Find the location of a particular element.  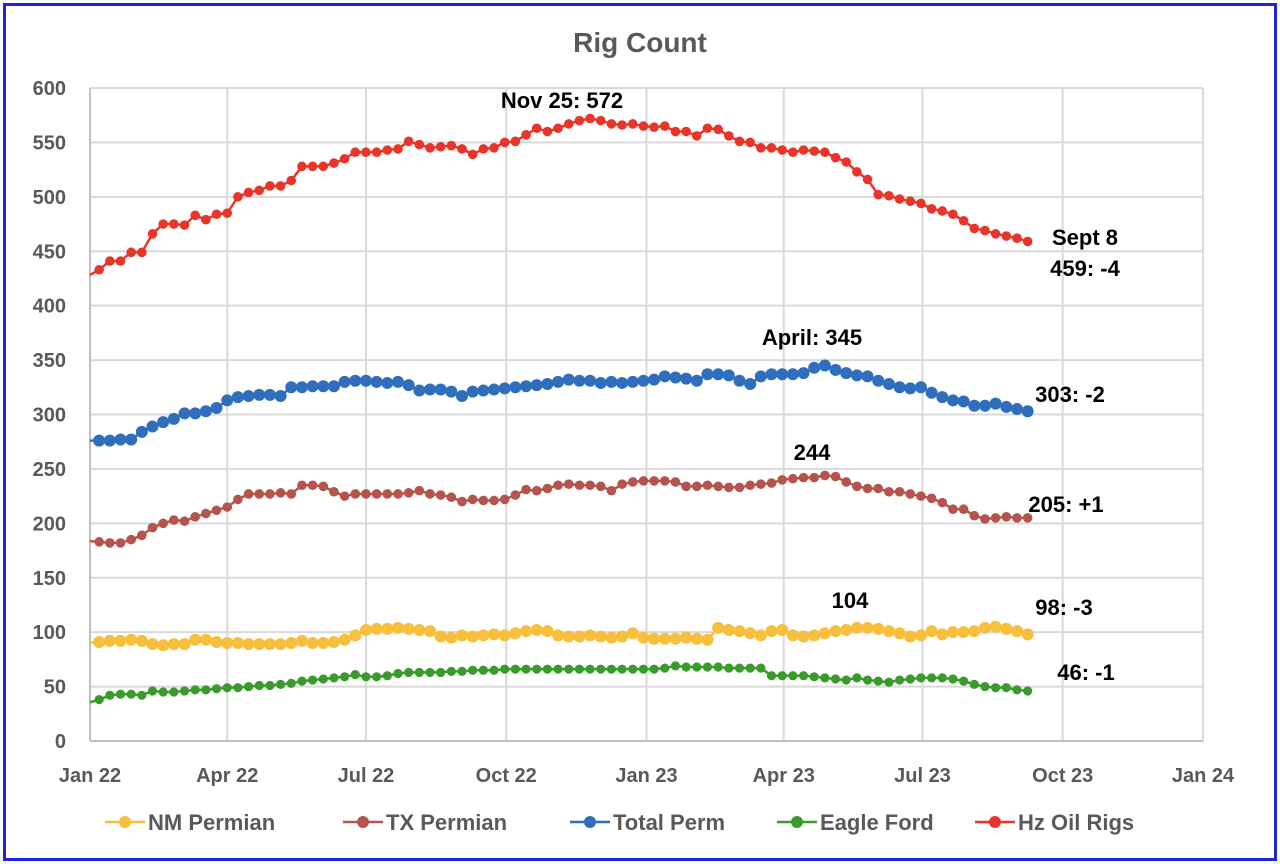

y-tick-label: 100 is located at coordinates (49, 633).